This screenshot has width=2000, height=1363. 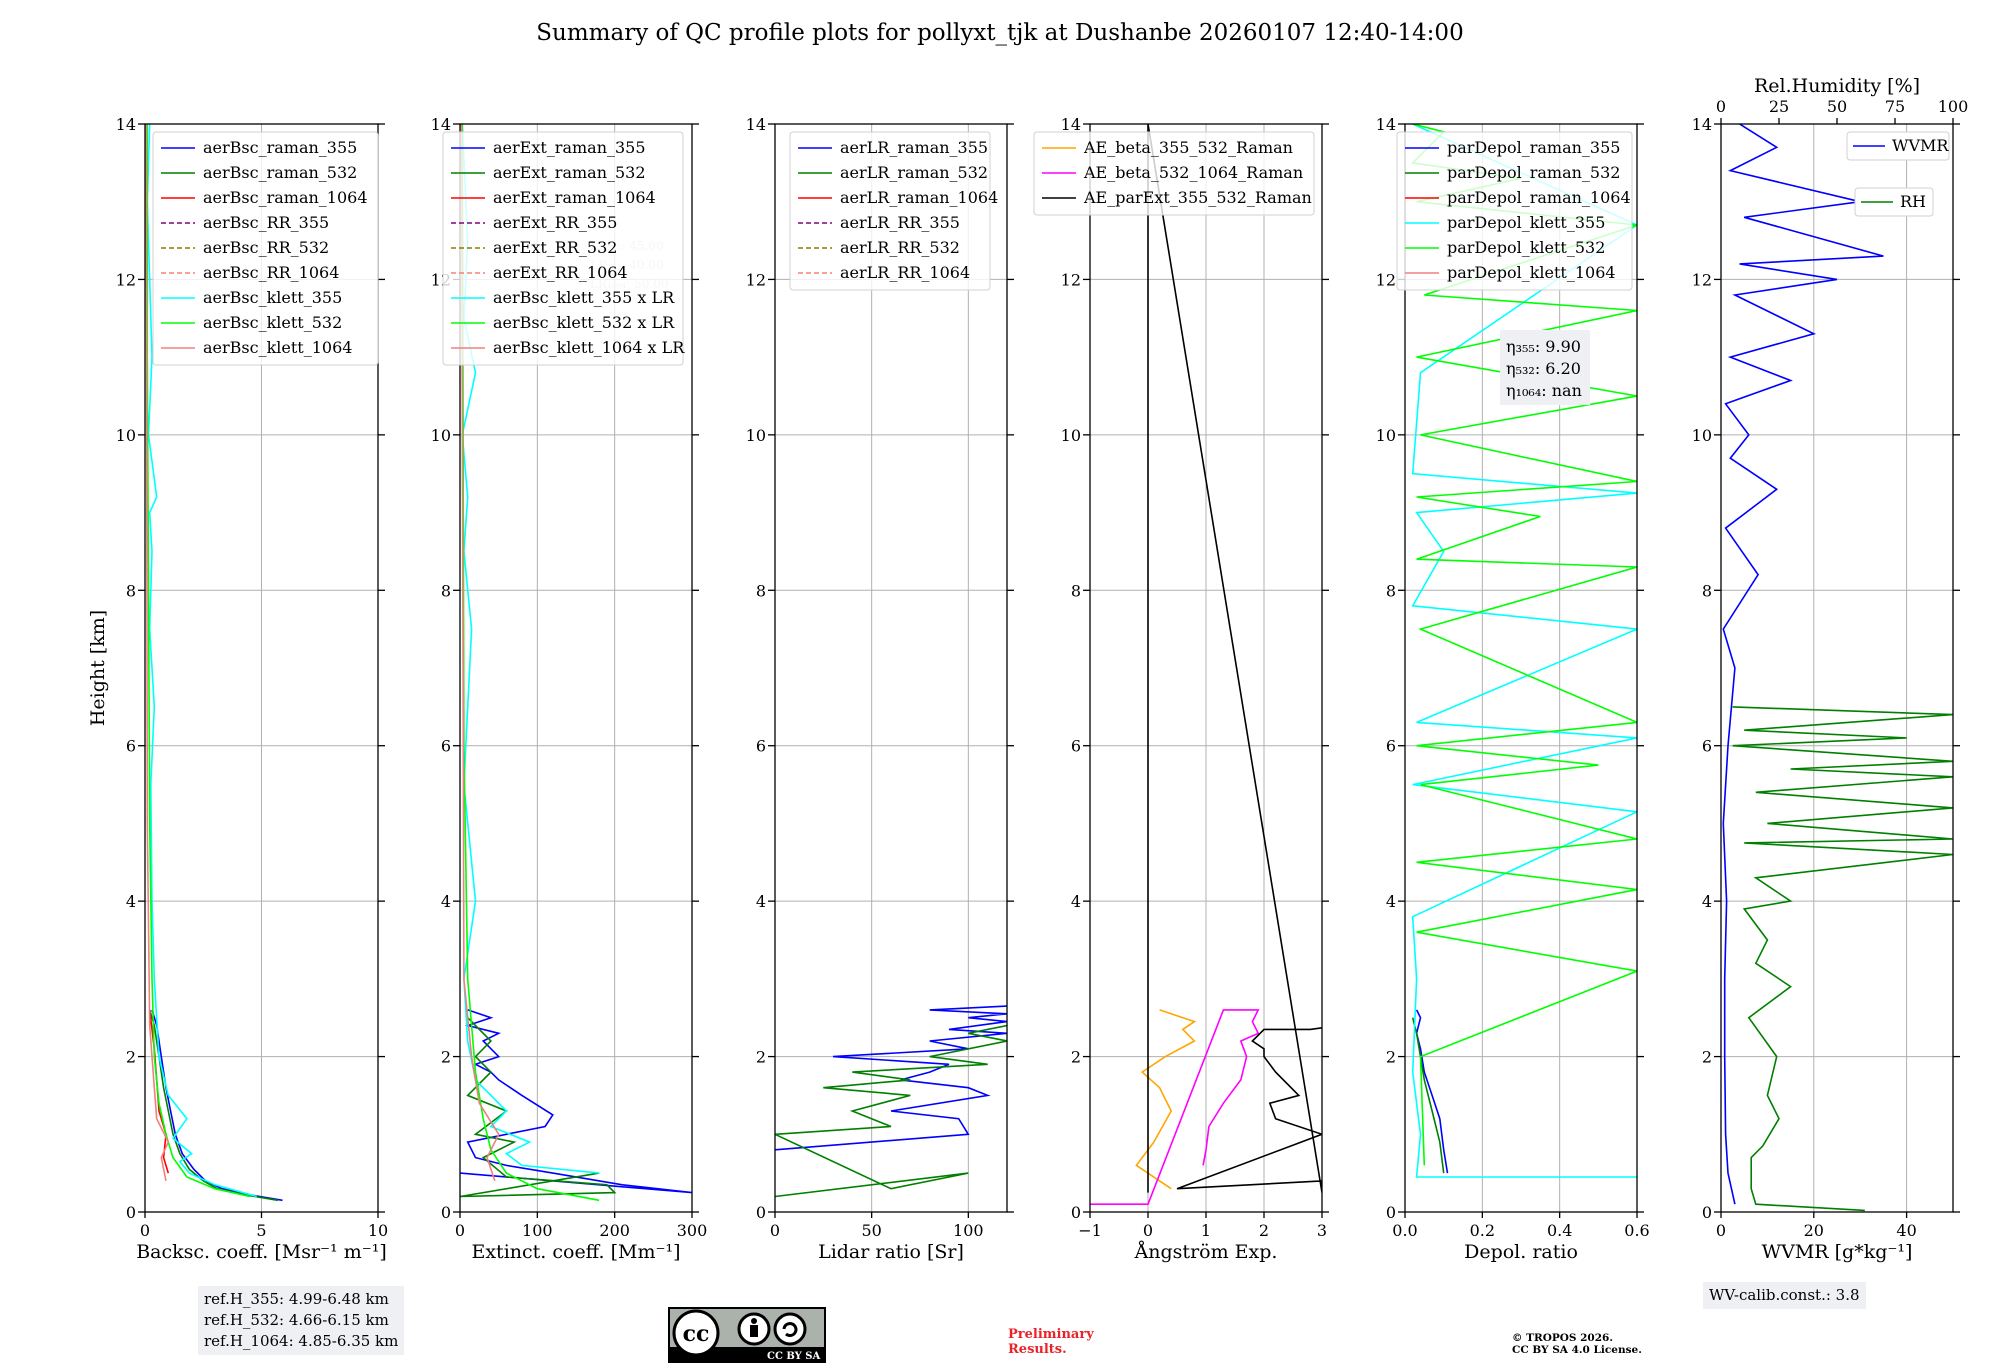 I want to click on legend-label: aerBsc_klett_532, so click(x=272, y=322).